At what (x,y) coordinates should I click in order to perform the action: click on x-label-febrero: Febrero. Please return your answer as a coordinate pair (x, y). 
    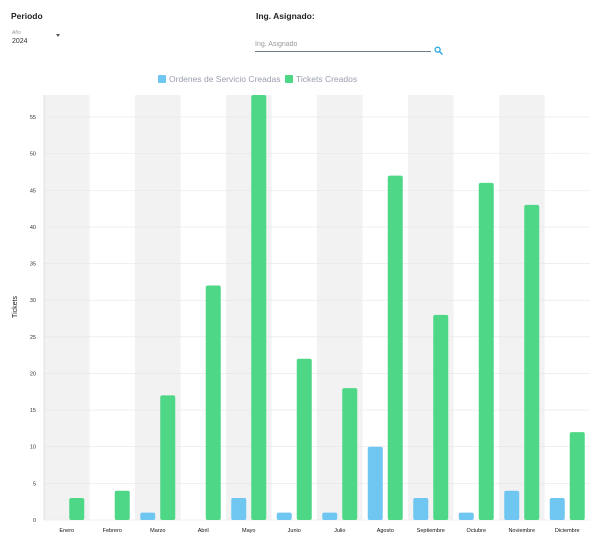
    Looking at the image, I should click on (112, 531).